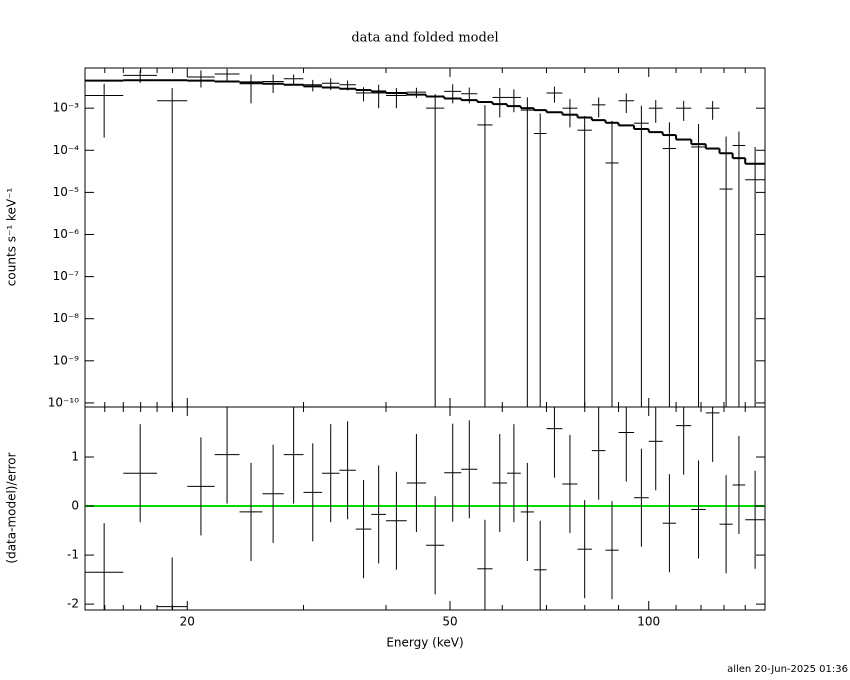 The width and height of the screenshot is (850, 680). What do you see at coordinates (66, 360) in the screenshot?
I see `y-tick-label: 10⁻⁹` at bounding box center [66, 360].